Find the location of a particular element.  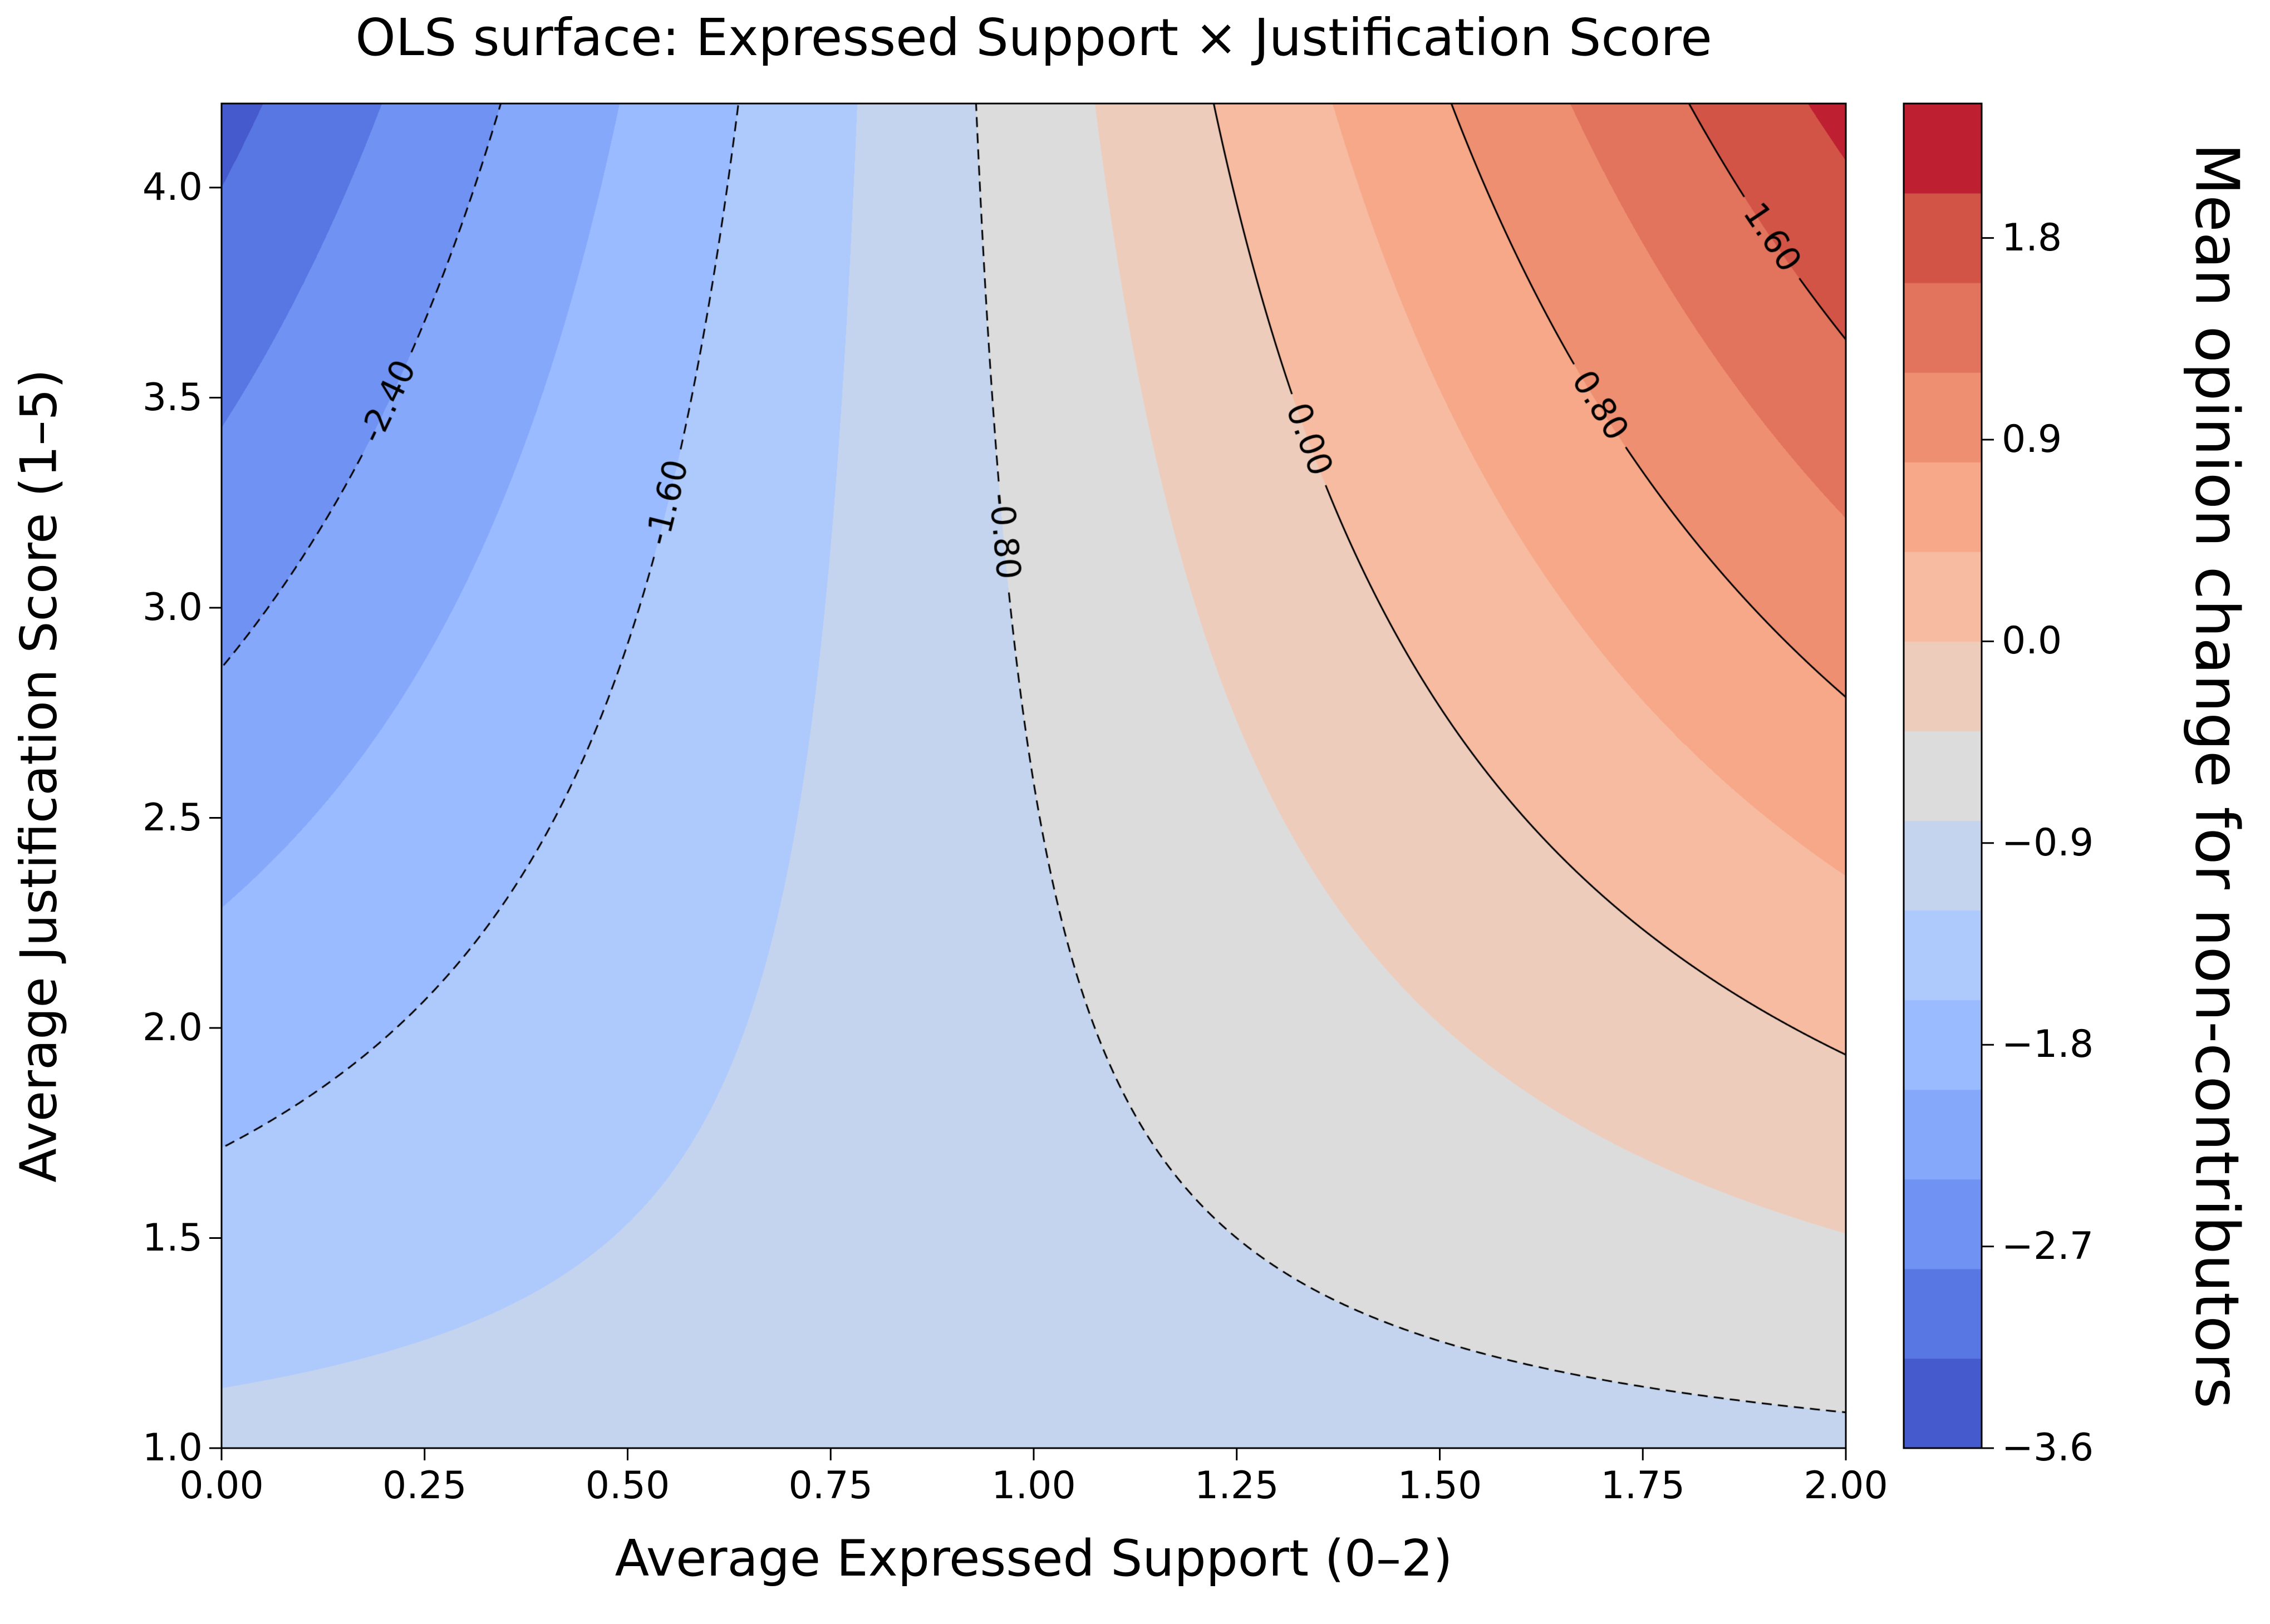

x-tick-label: 1.00 is located at coordinates (1033, 1486).